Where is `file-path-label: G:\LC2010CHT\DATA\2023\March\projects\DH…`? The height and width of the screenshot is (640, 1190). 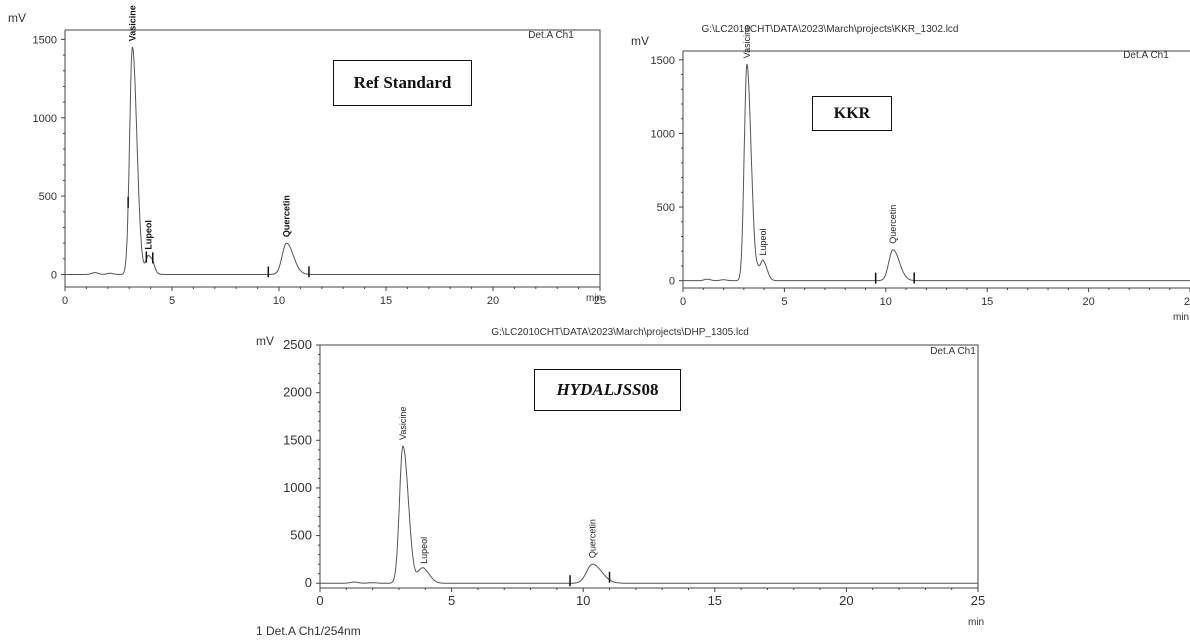
file-path-label: G:\LC2010CHT\DATA\2023\March\projects\DH… is located at coordinates (620, 332).